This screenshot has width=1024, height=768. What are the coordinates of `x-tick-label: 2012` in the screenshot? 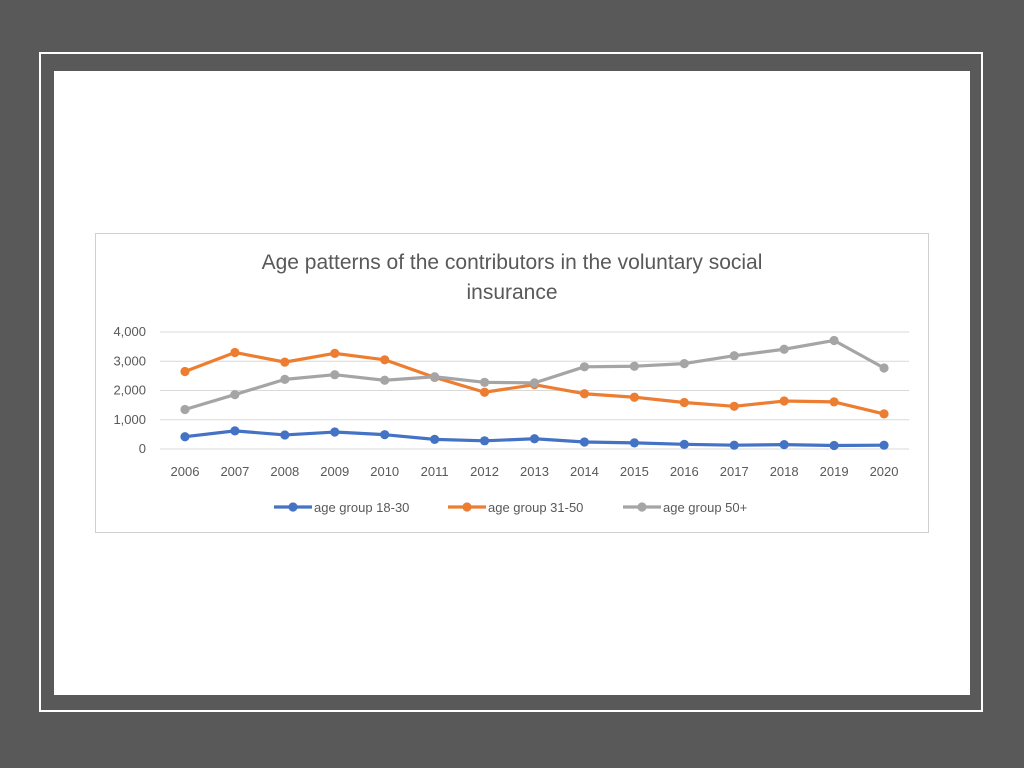 It's located at (484, 471).